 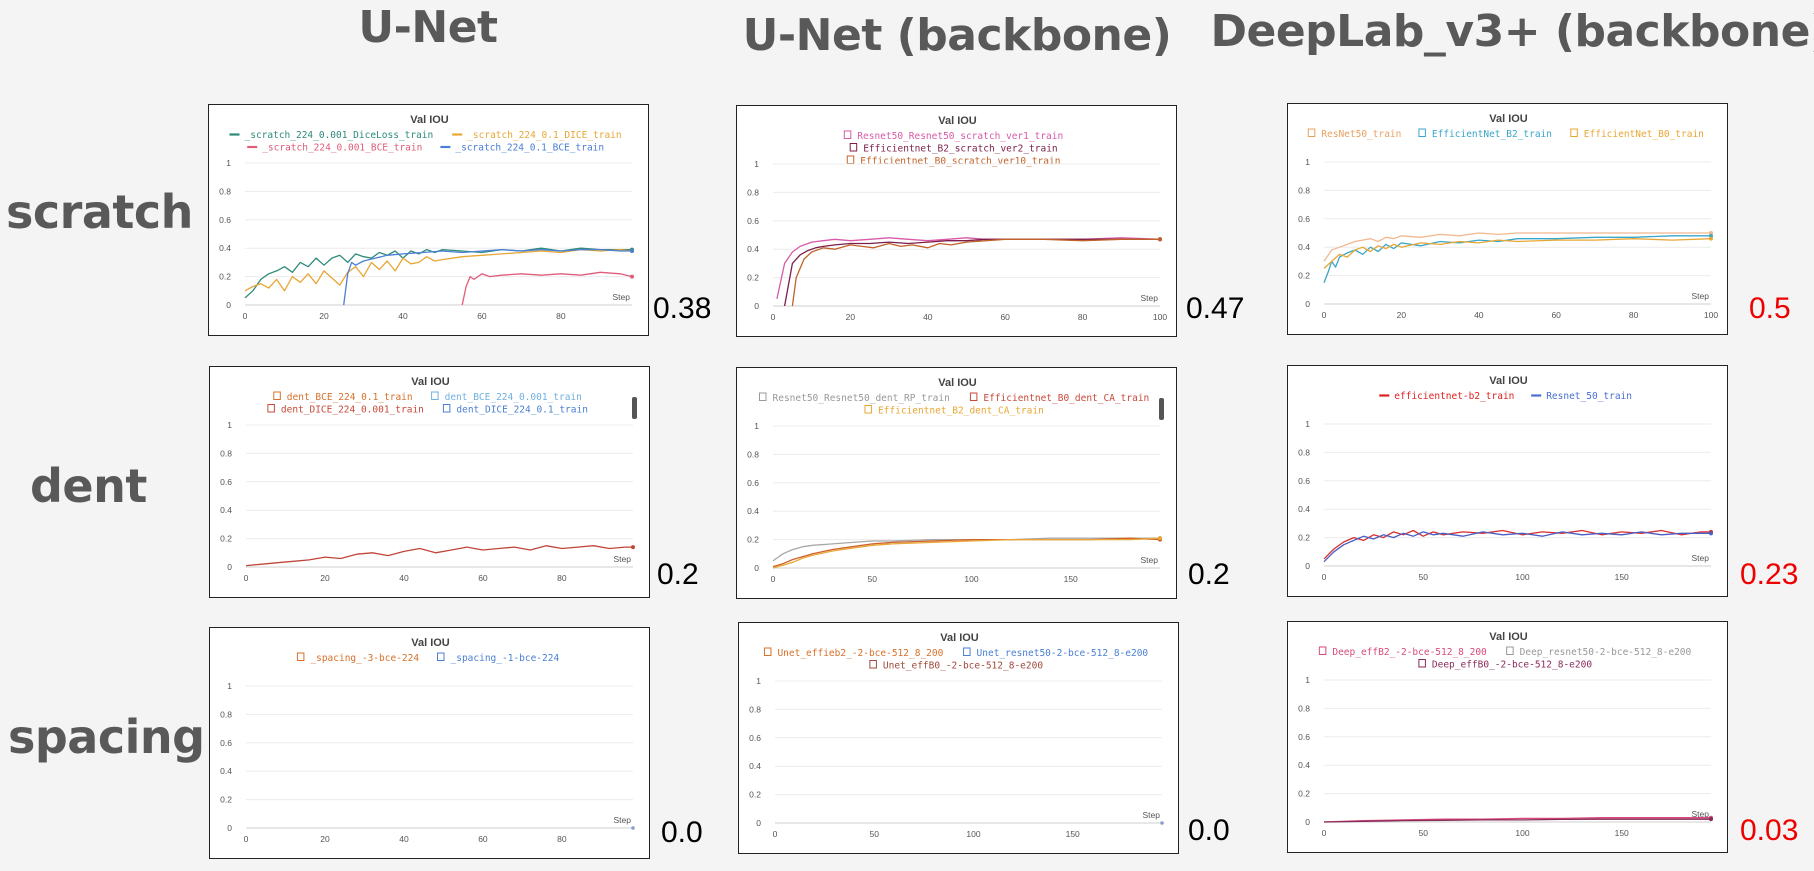 What do you see at coordinates (342, 148) in the screenshot?
I see `legend-label: _scratch_224_0.001_BCE_train` at bounding box center [342, 148].